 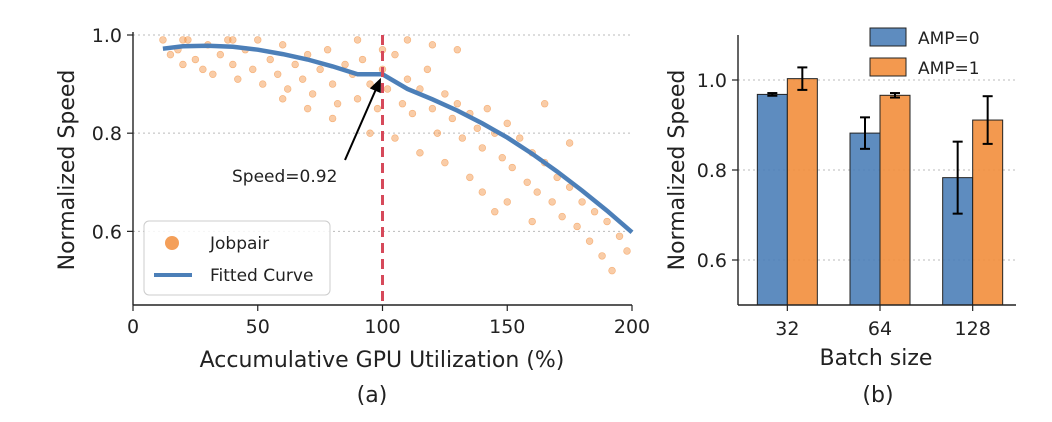 I want to click on annotation: Speed=0.92, so click(x=306, y=132).